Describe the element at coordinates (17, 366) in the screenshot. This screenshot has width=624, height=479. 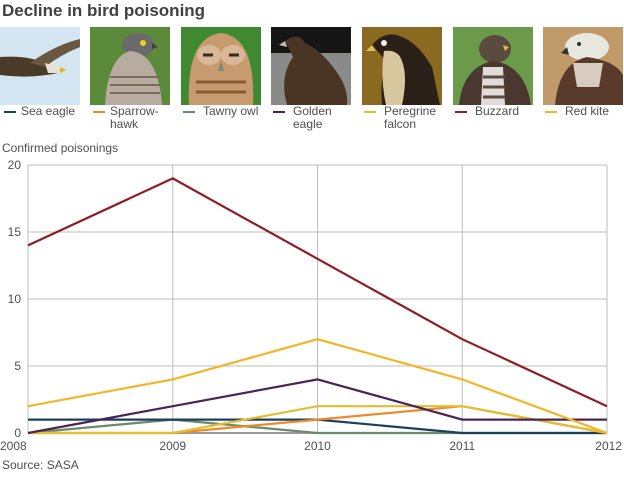
I see `y-tick-label: 5` at that location.